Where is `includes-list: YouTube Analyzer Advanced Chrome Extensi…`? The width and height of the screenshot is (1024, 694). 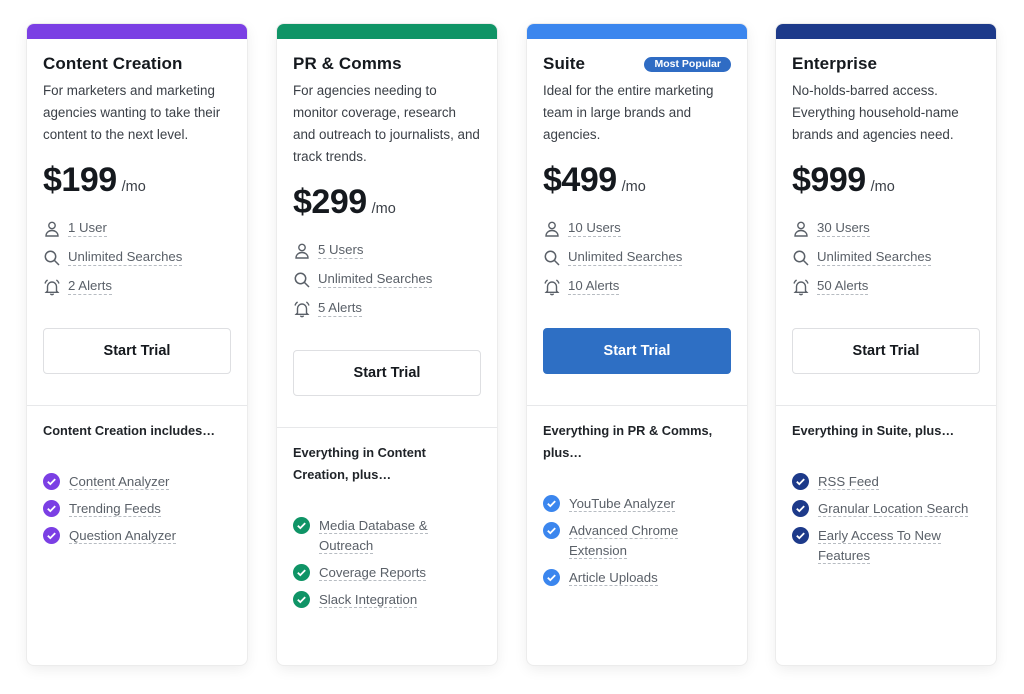
includes-list: YouTube Analyzer Advanced Chrome Extensi… is located at coordinates (637, 541).